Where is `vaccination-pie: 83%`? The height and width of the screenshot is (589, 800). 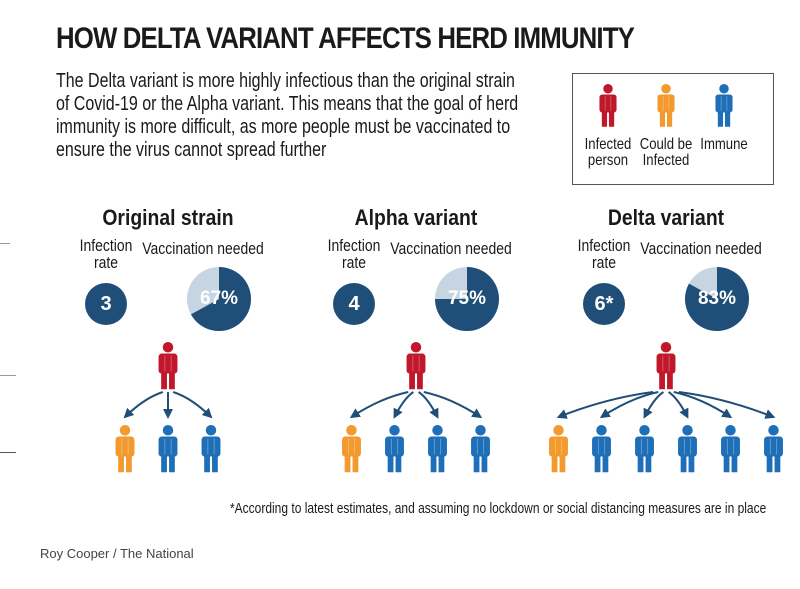 vaccination-pie: 83% is located at coordinates (717, 299).